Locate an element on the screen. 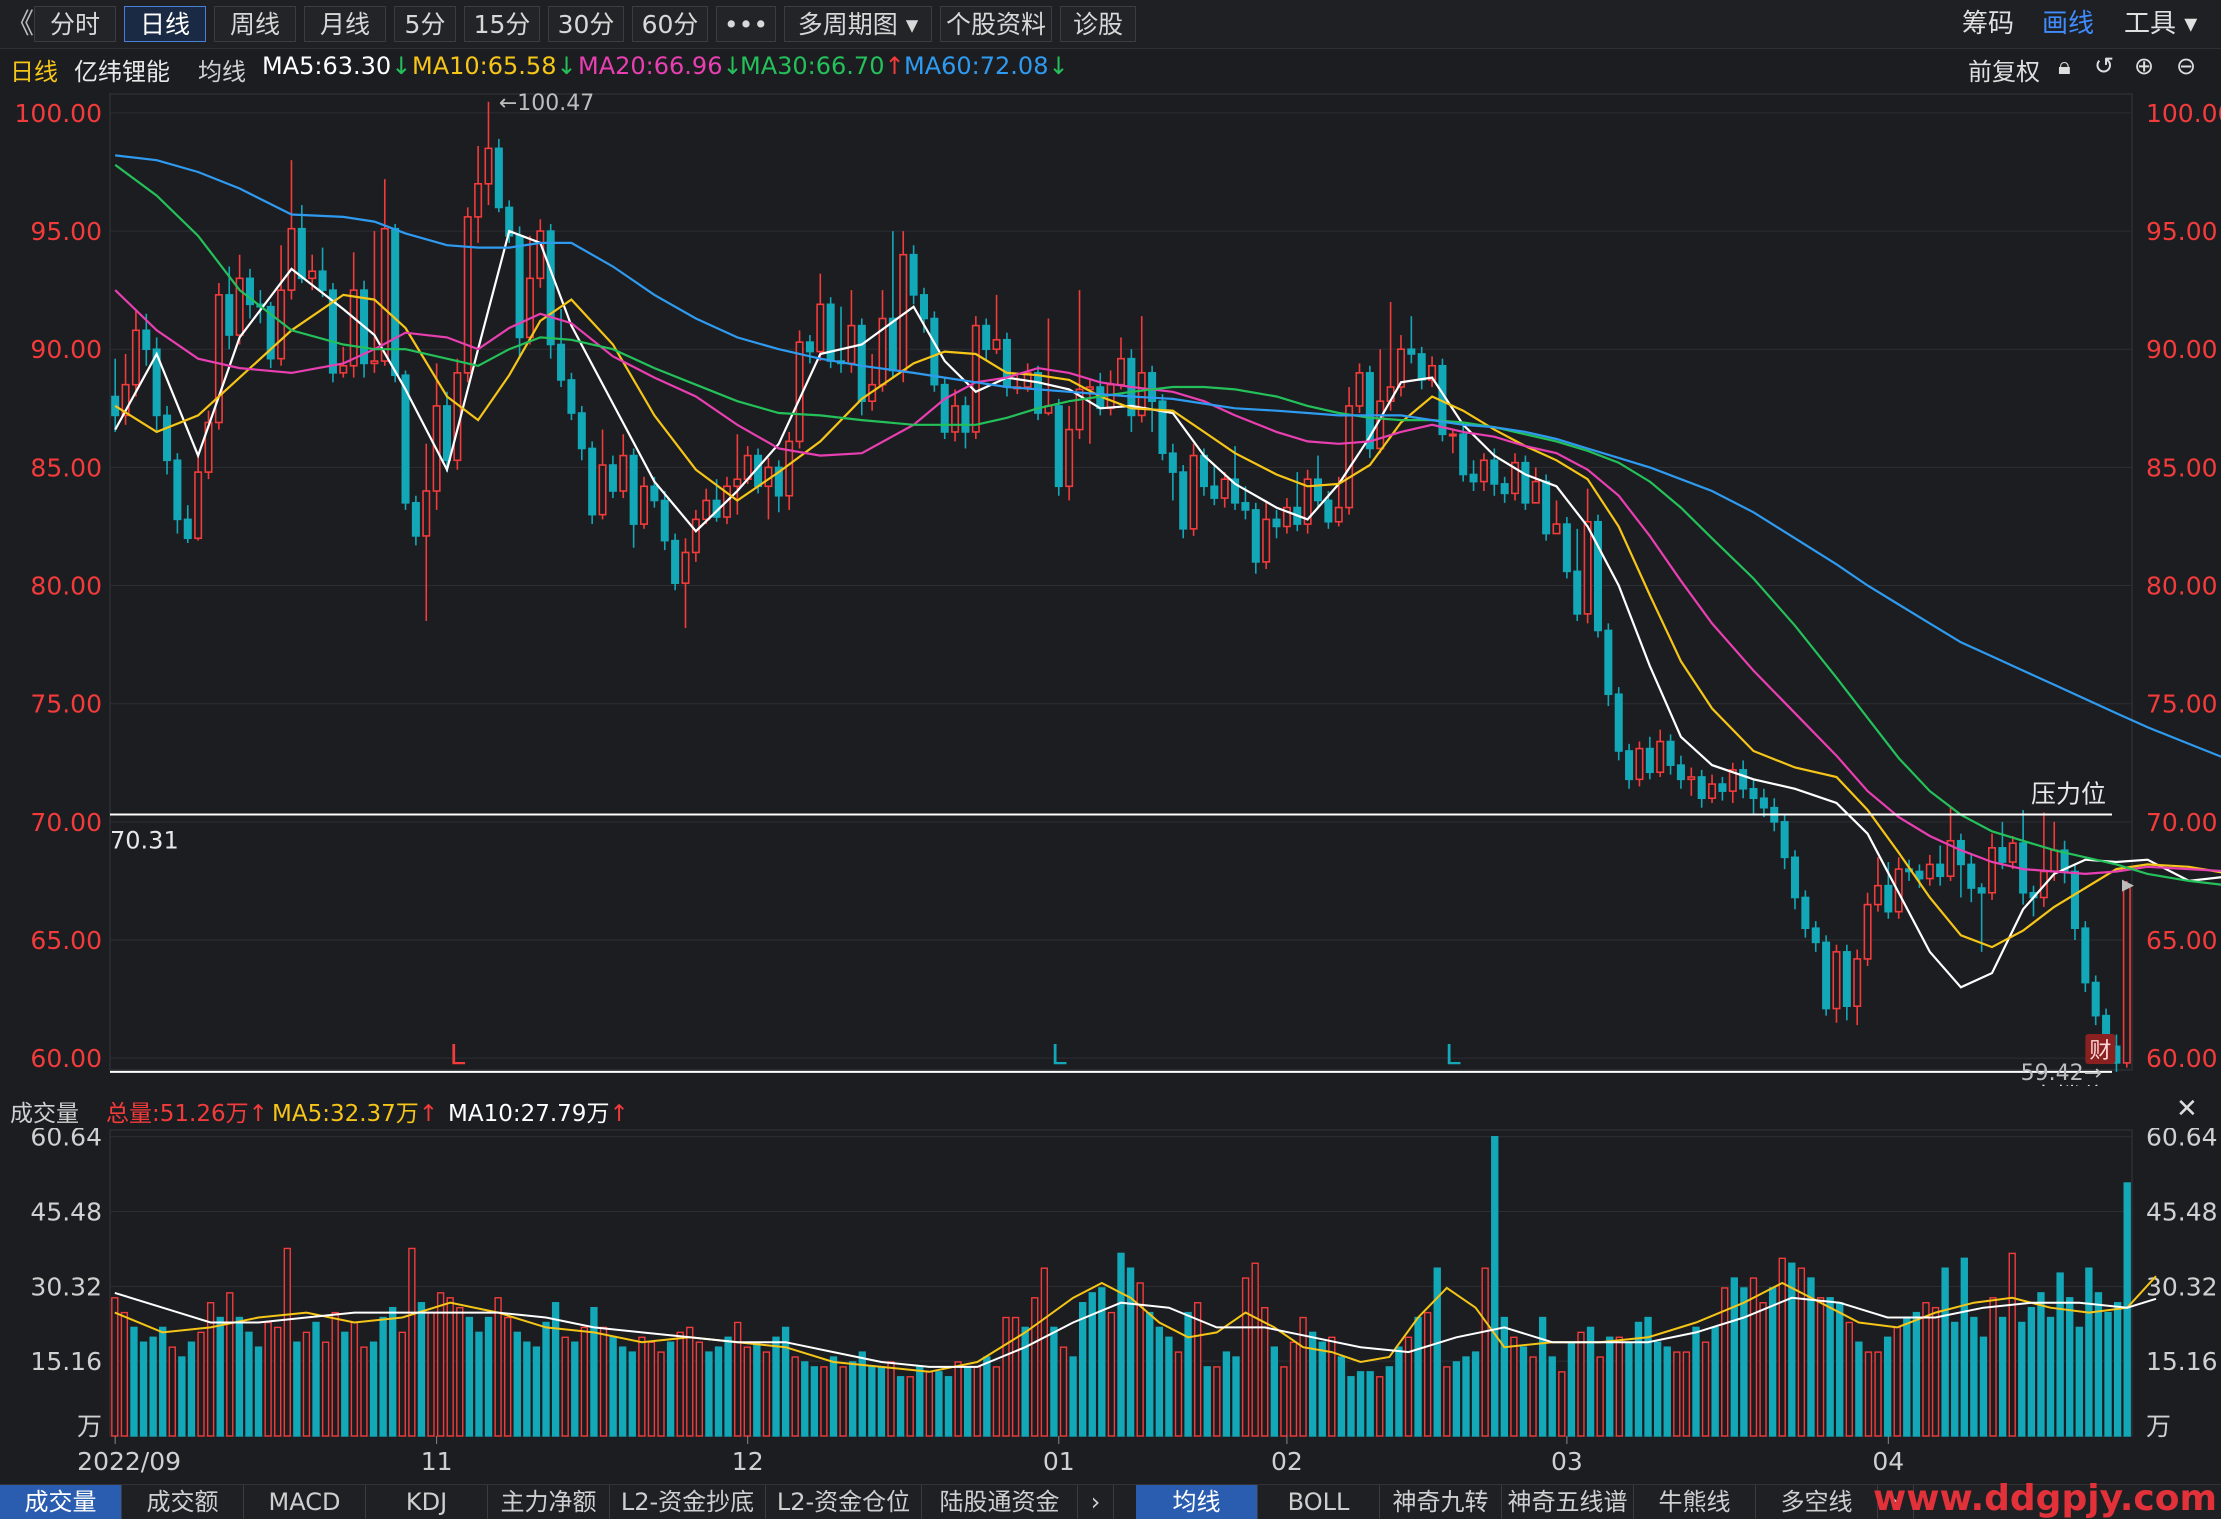 The image size is (2221, 1519). tab-left-0: 成交量 is located at coordinates (61, 1502).